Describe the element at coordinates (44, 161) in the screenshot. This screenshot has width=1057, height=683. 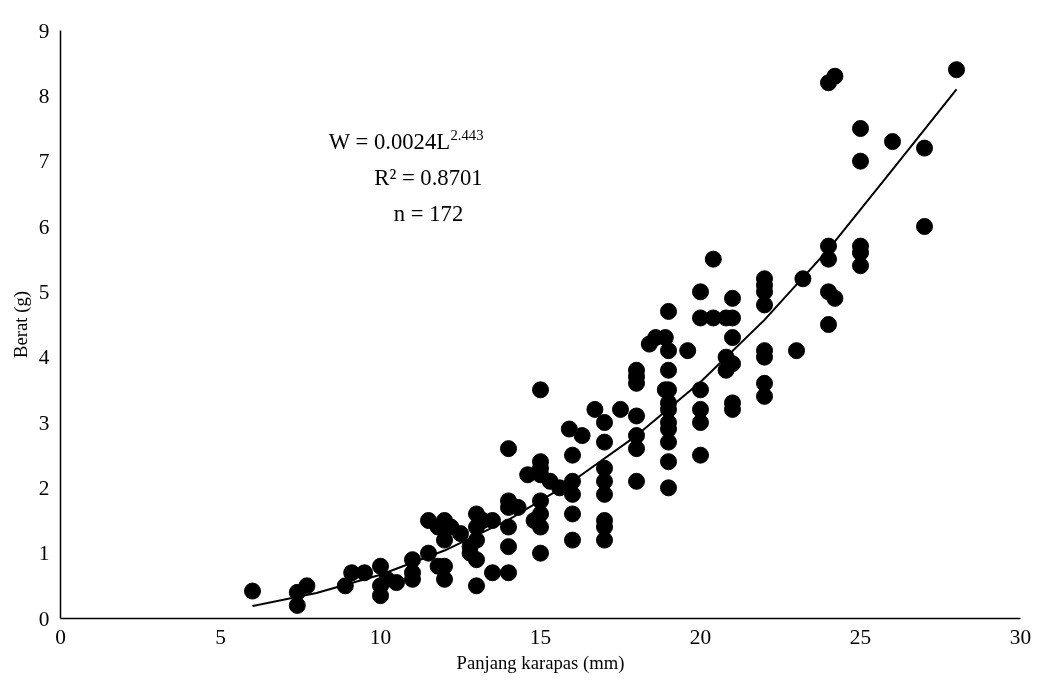
I see `y-tick-label: 7` at that location.